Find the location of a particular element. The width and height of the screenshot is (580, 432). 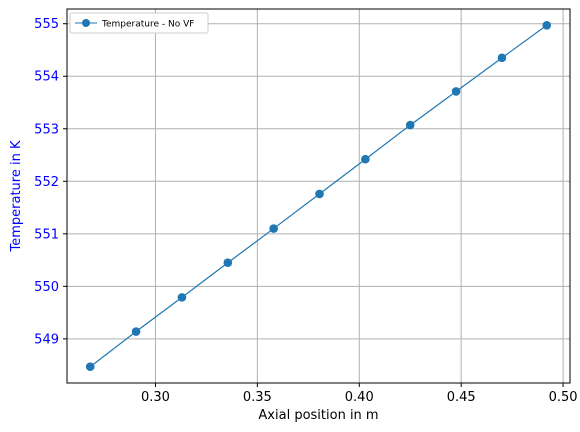

legend: Temperature - No VF is located at coordinates (139, 23).